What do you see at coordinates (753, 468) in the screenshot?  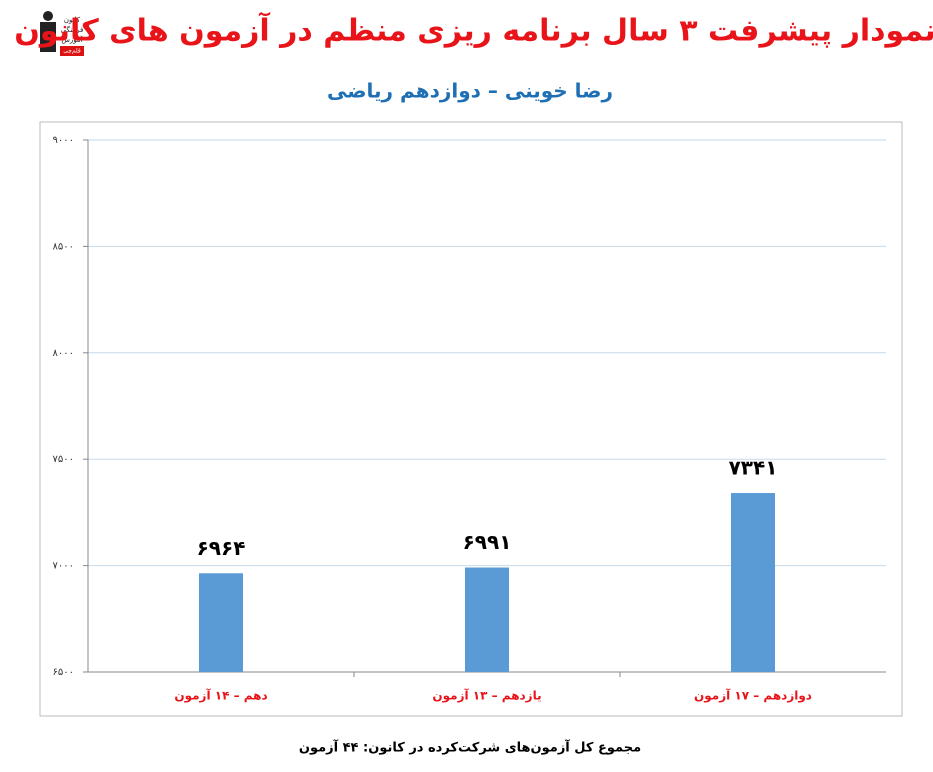 I see `value-label: ۷۳۴۱` at bounding box center [753, 468].